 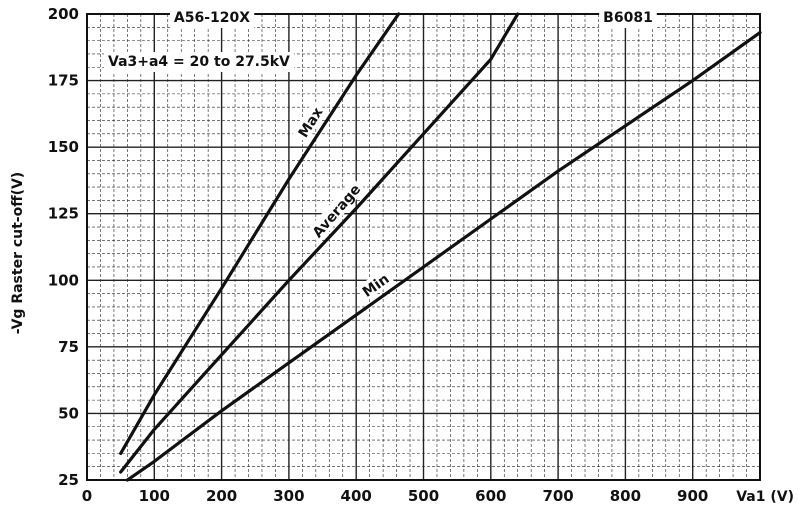 What do you see at coordinates (68, 413) in the screenshot?
I see `y-tick-label: 50` at bounding box center [68, 413].